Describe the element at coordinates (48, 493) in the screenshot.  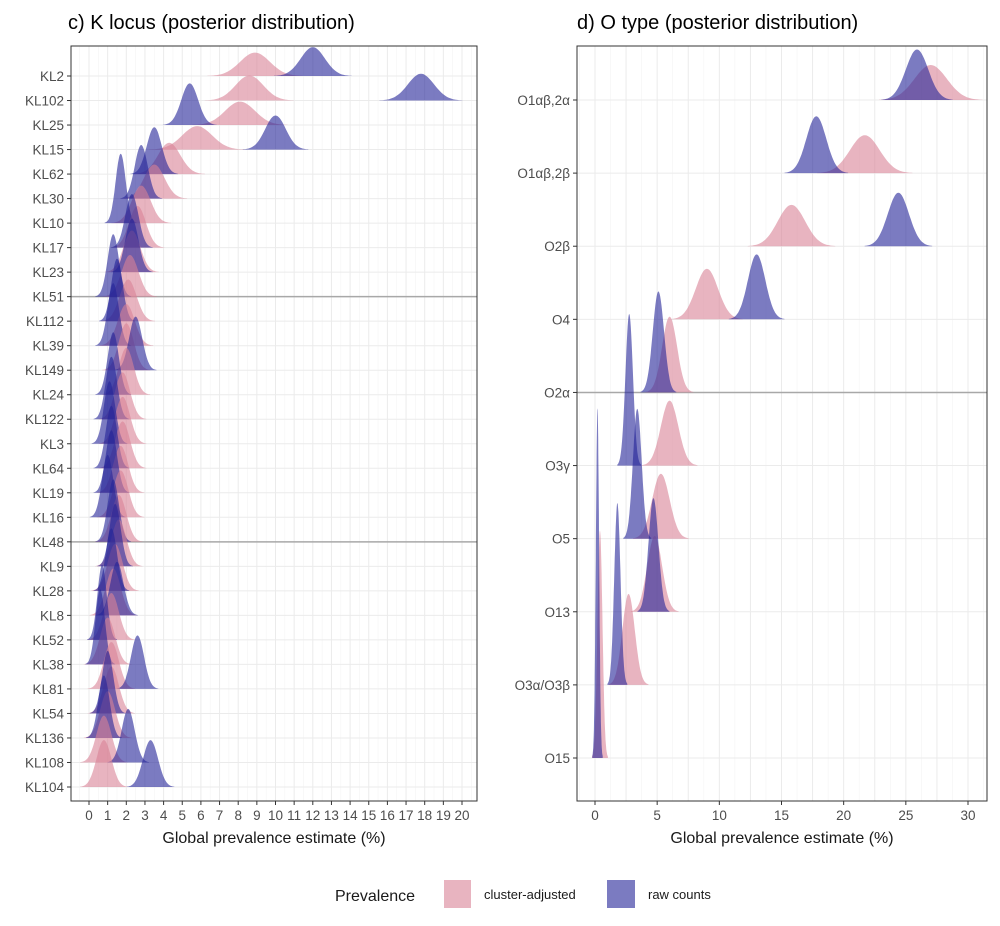
I see `y-tick-label: KL19` at that location.